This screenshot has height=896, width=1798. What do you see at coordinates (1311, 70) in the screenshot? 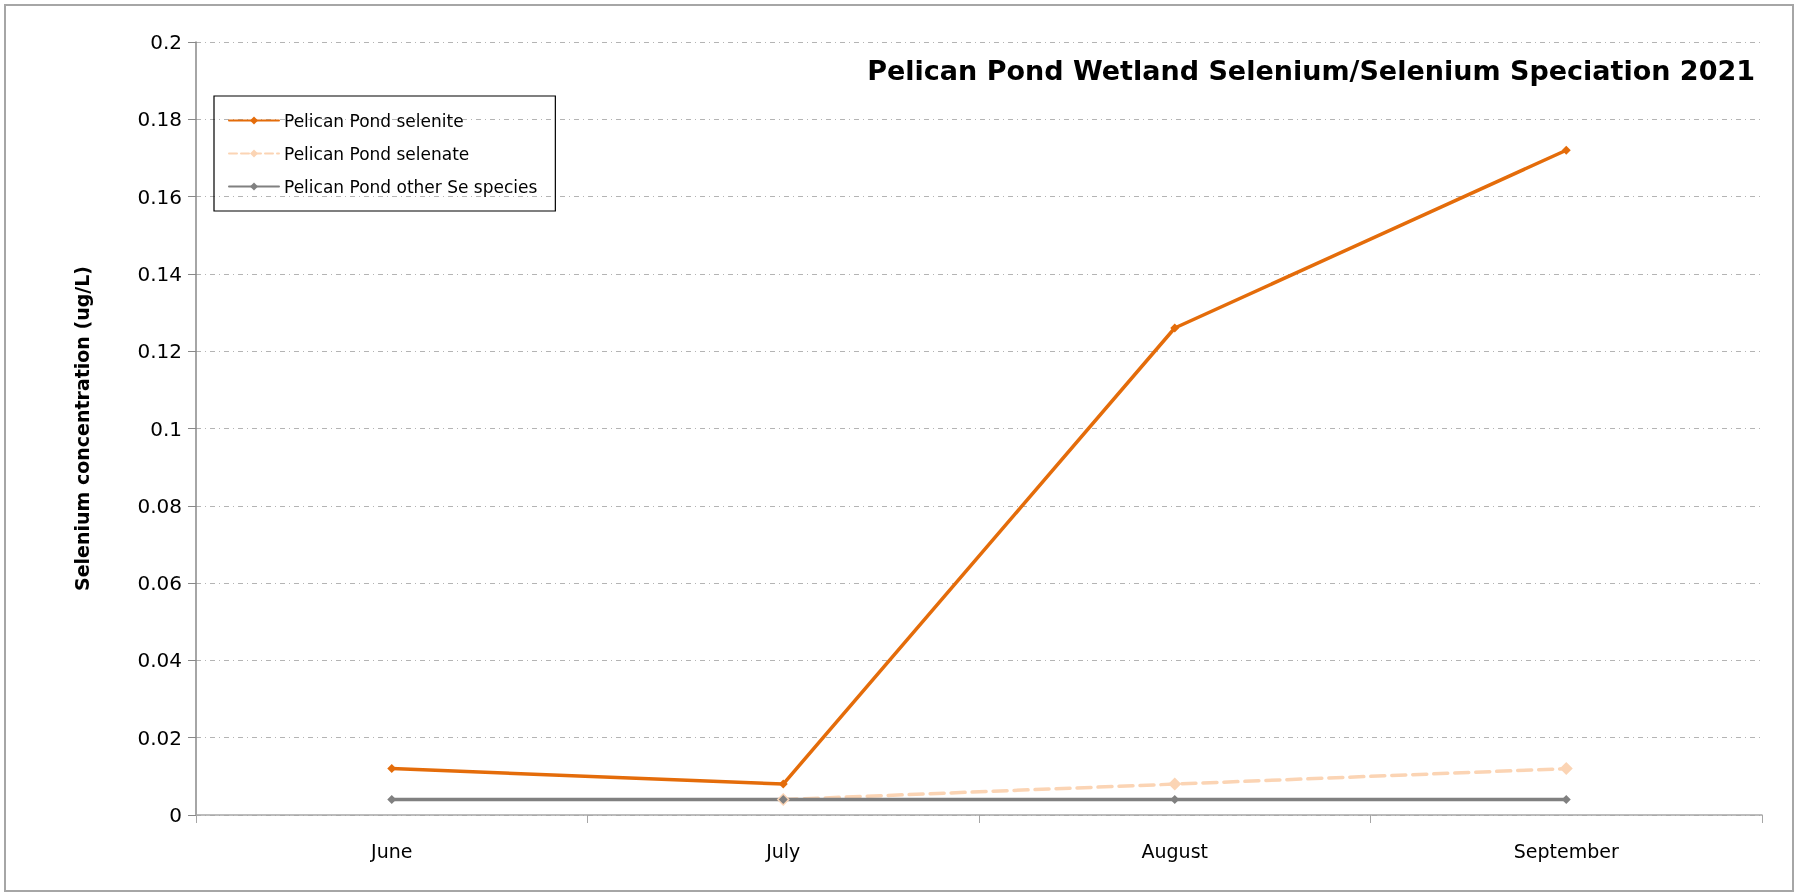
I see `text: Pelican Pond Wetland Selenium/Selenium Speciation 2021` at bounding box center [1311, 70].